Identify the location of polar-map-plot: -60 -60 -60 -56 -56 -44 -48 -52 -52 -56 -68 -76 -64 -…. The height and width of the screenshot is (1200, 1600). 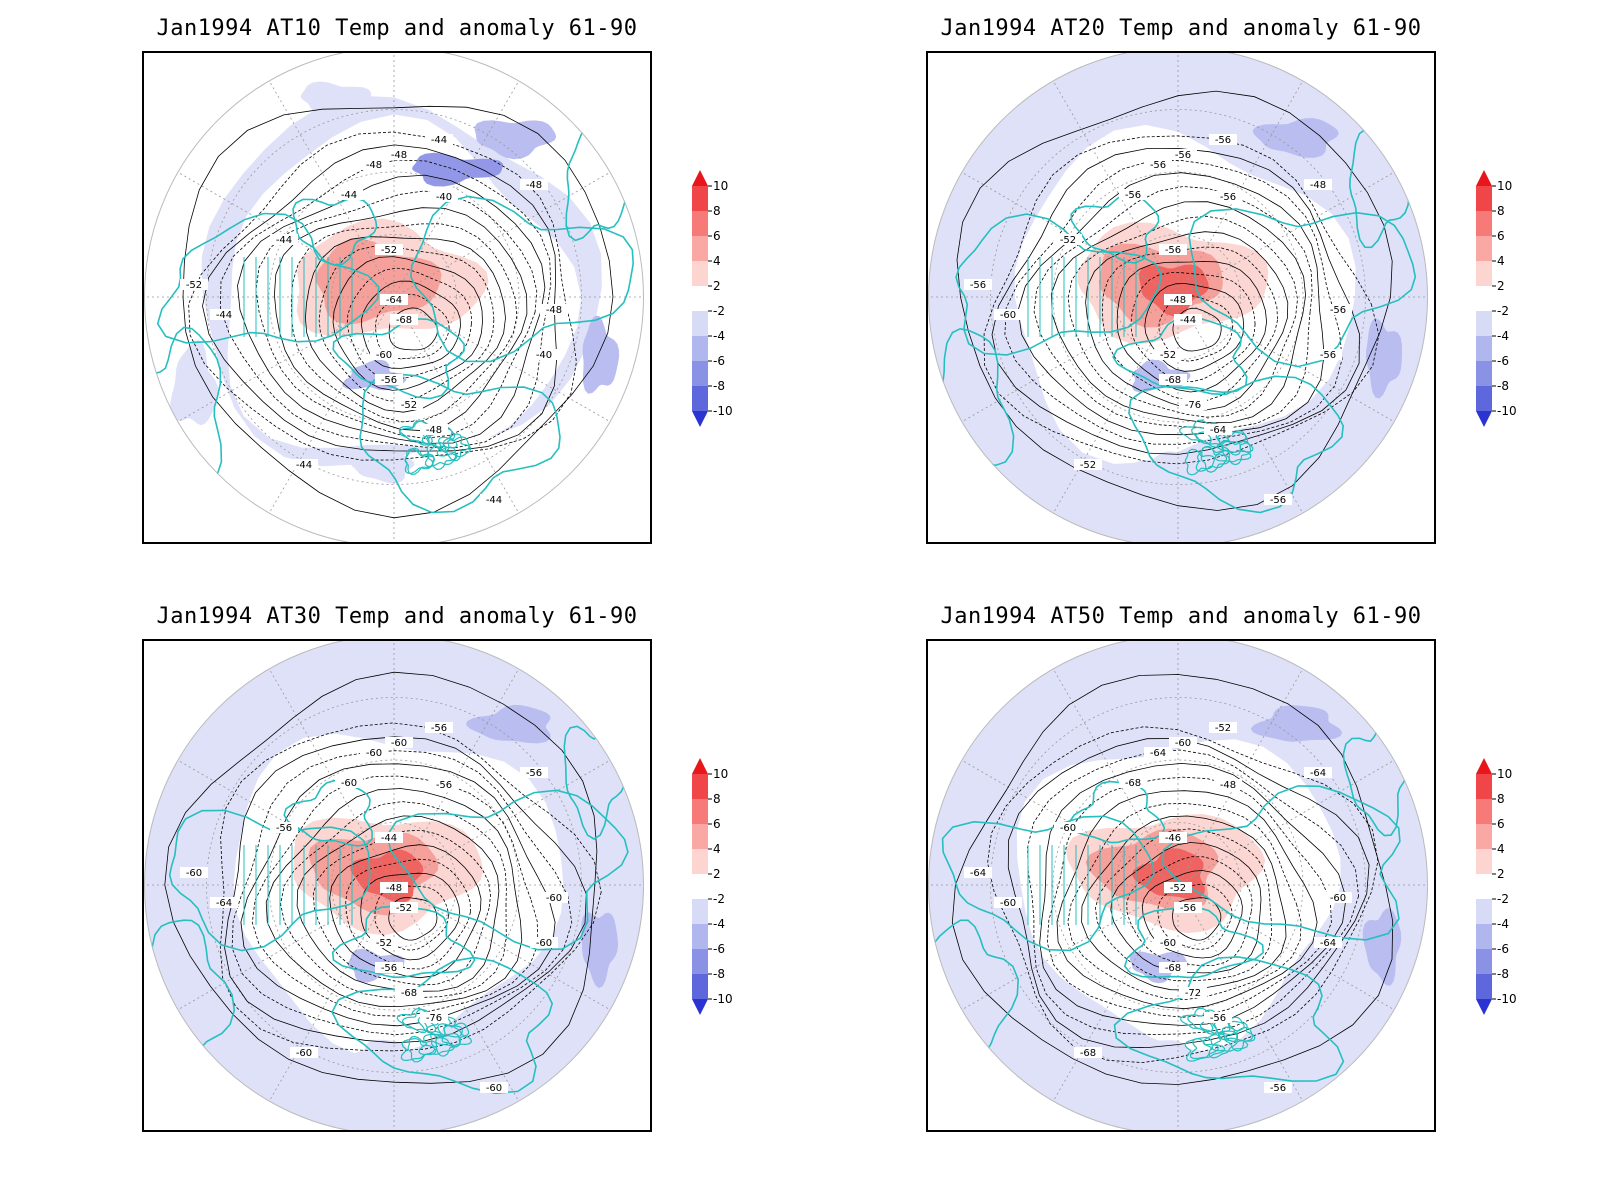
(394, 885).